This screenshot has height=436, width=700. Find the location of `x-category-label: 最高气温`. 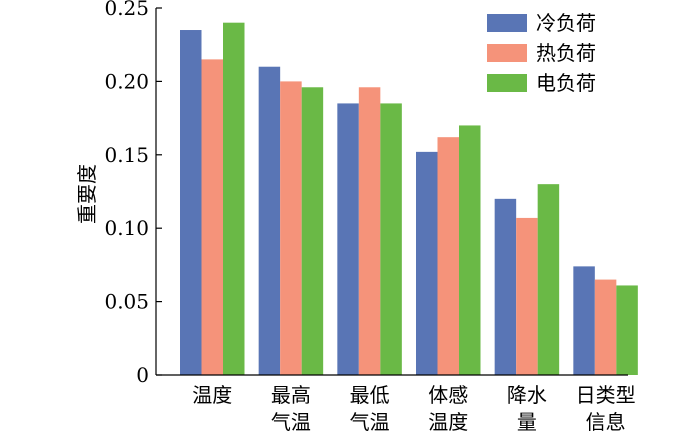

x-category-label: 最高气温 is located at coordinates (291, 408).